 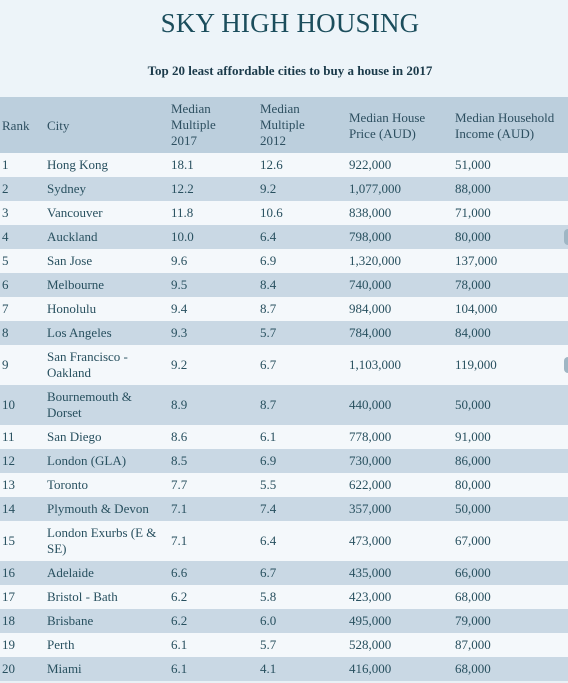 What do you see at coordinates (476, 364) in the screenshot?
I see `median-household-income-cell: 119,000` at bounding box center [476, 364].